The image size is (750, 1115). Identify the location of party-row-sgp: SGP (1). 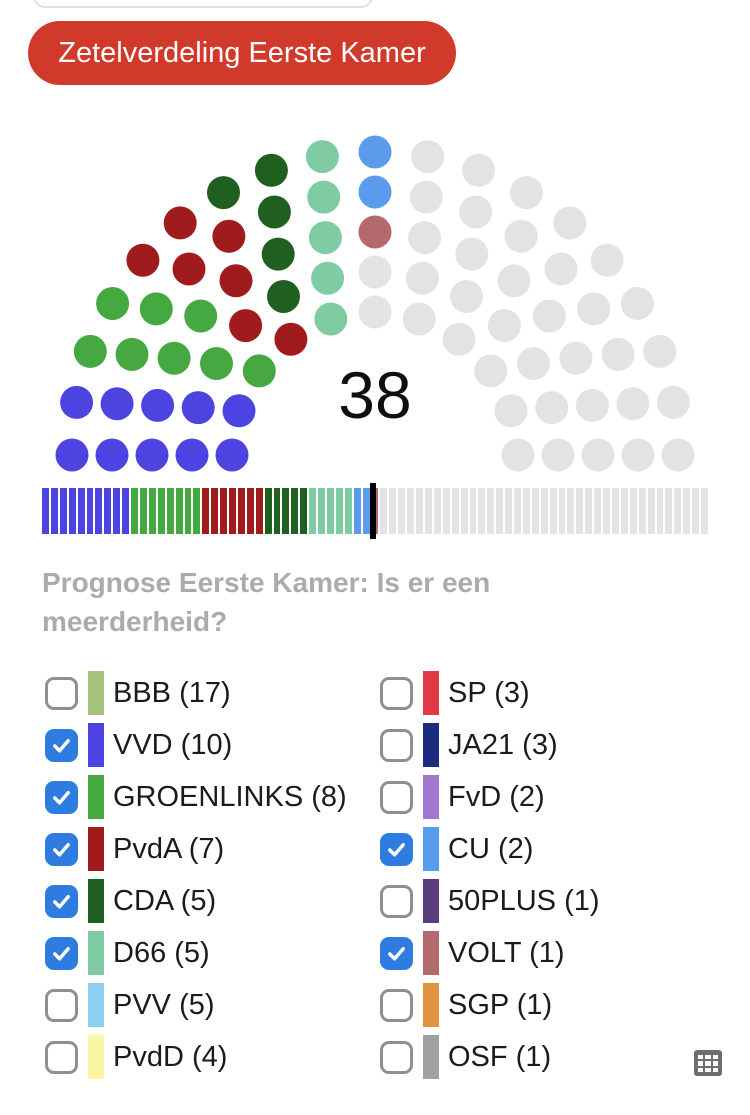
(547, 1005).